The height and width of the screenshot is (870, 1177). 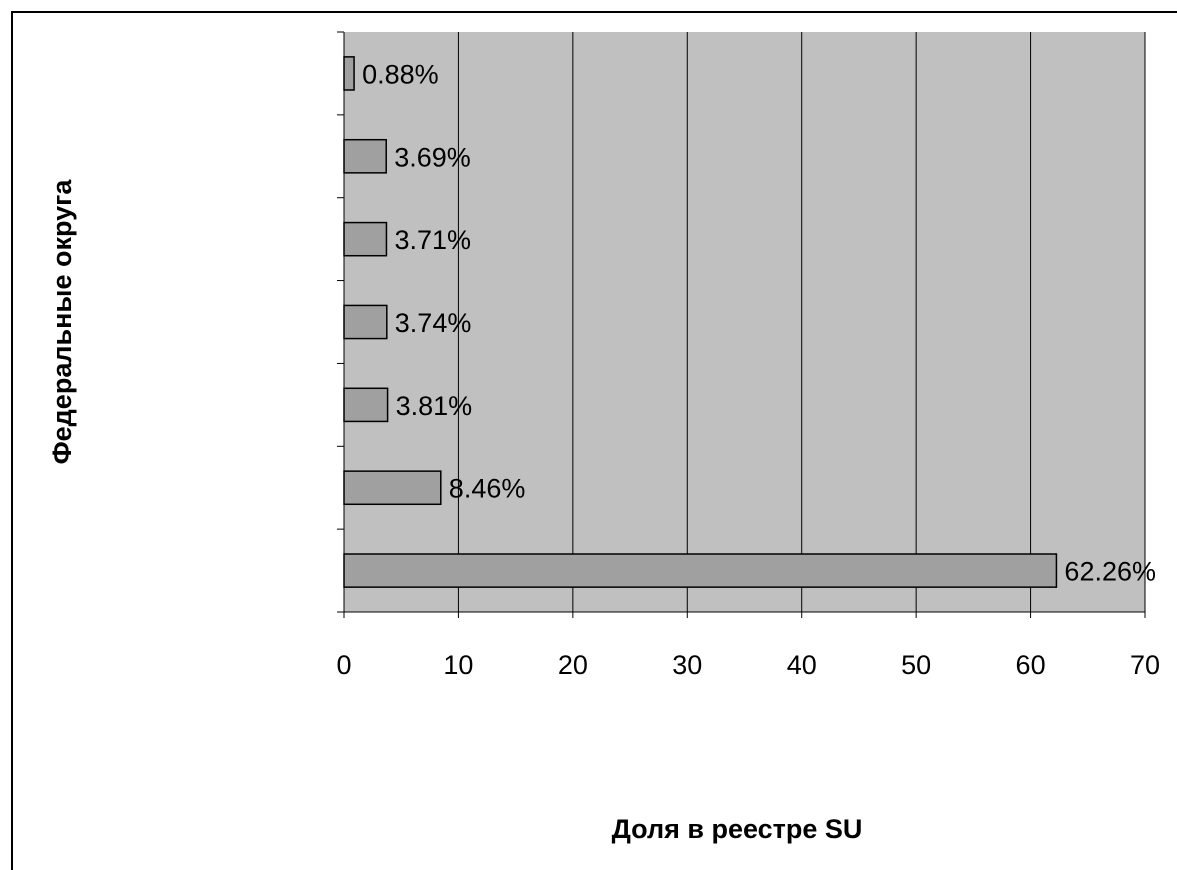 What do you see at coordinates (1110, 572) in the screenshot?
I see `data-label: 62.26%` at bounding box center [1110, 572].